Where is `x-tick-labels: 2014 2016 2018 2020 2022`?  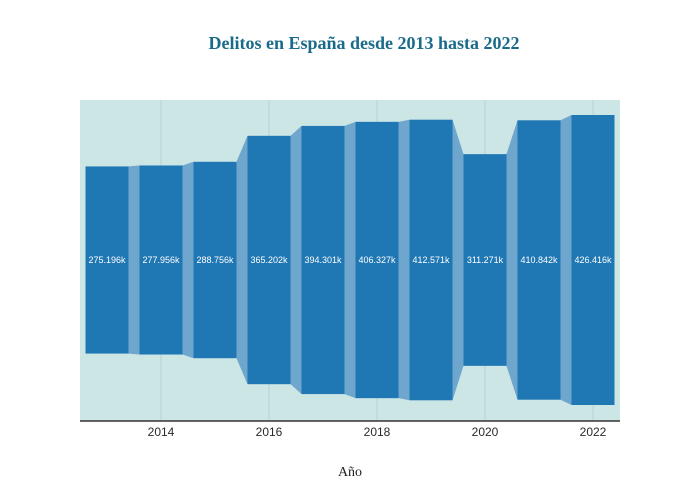 x-tick-labels: 2014 2016 2018 2020 2022 is located at coordinates (377, 432).